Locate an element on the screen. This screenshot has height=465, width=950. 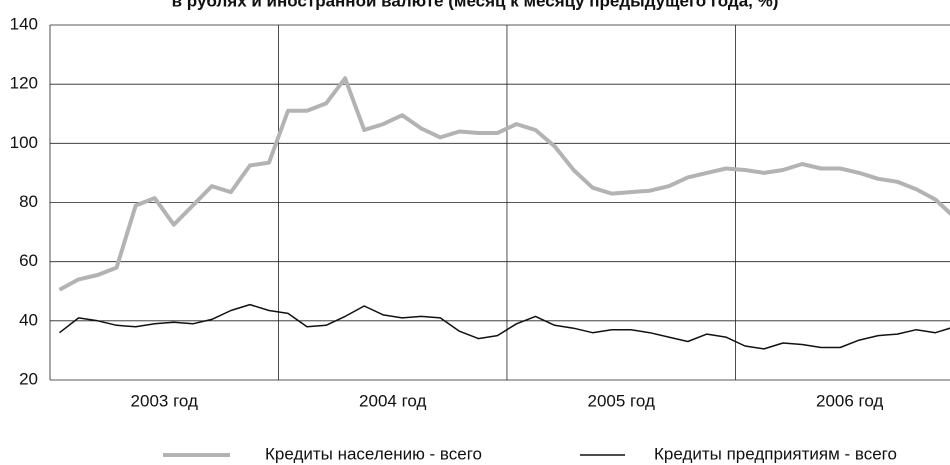
x-tick-label: 2006 год is located at coordinates (849, 400).